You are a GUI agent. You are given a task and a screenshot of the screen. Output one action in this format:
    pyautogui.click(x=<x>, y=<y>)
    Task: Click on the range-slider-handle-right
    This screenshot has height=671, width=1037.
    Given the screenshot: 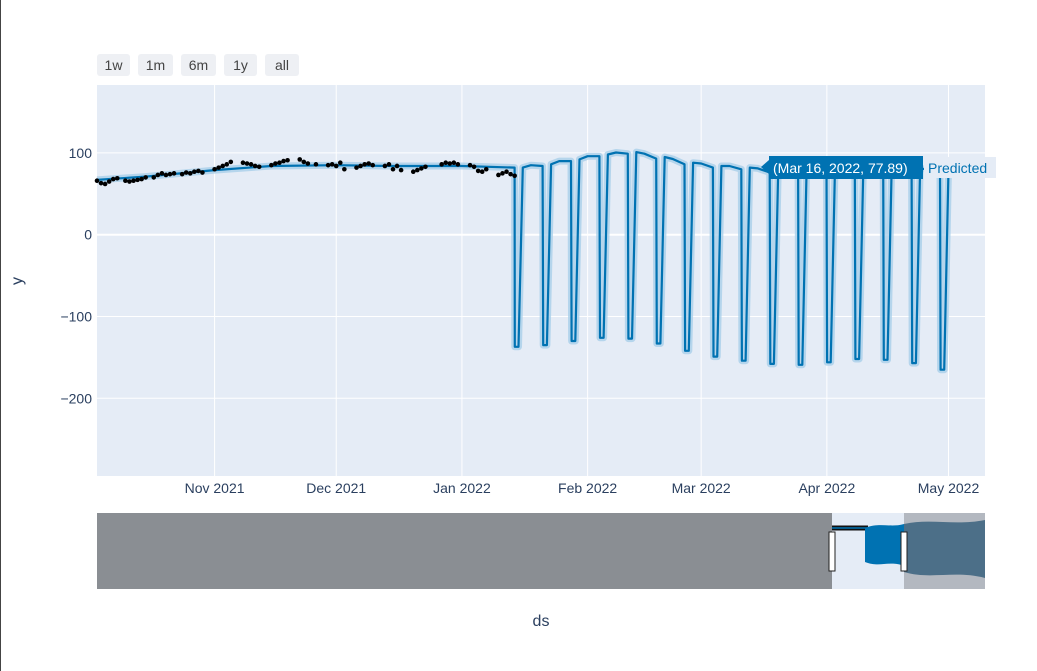 What is the action you would take?
    pyautogui.click(x=904, y=551)
    